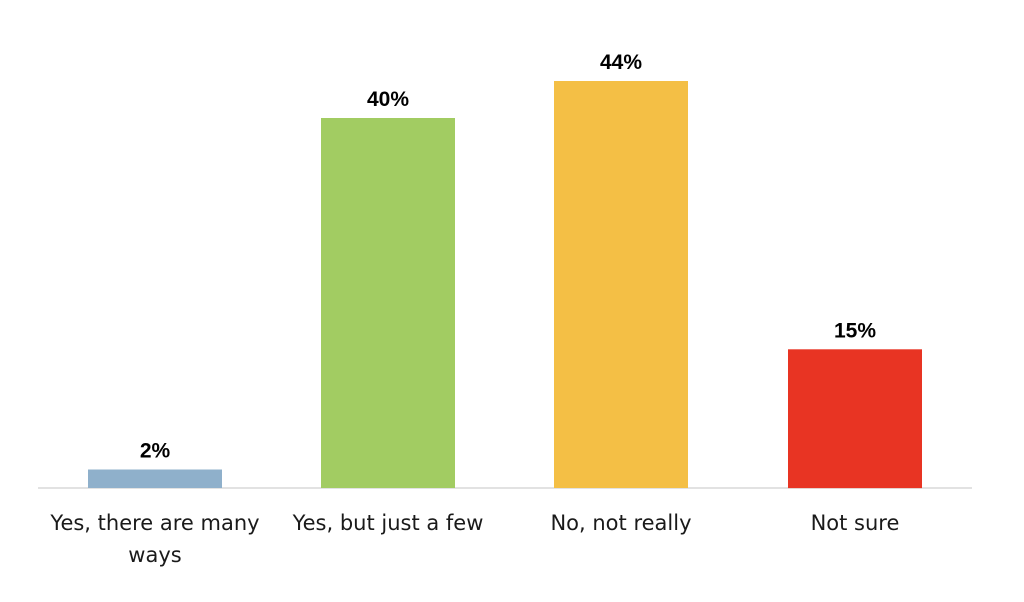 The height and width of the screenshot is (602, 1024). I want to click on category-label-1: Yes, there are many ways, so click(154, 539).